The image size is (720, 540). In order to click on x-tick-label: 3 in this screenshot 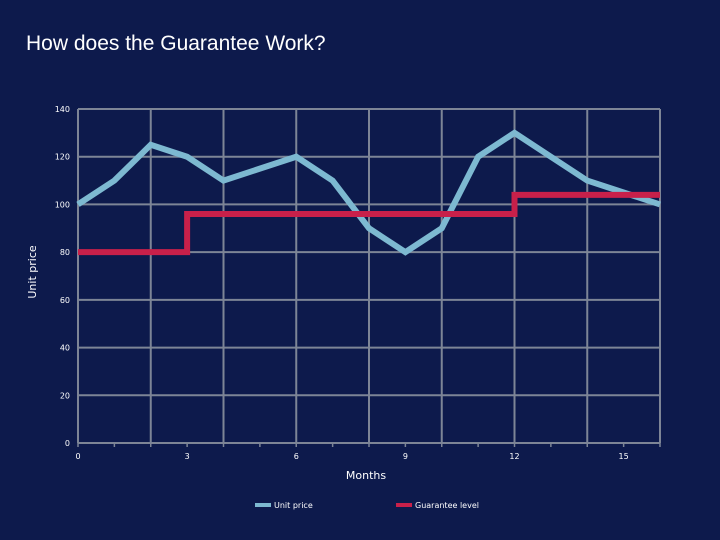, I will do `click(187, 456)`.